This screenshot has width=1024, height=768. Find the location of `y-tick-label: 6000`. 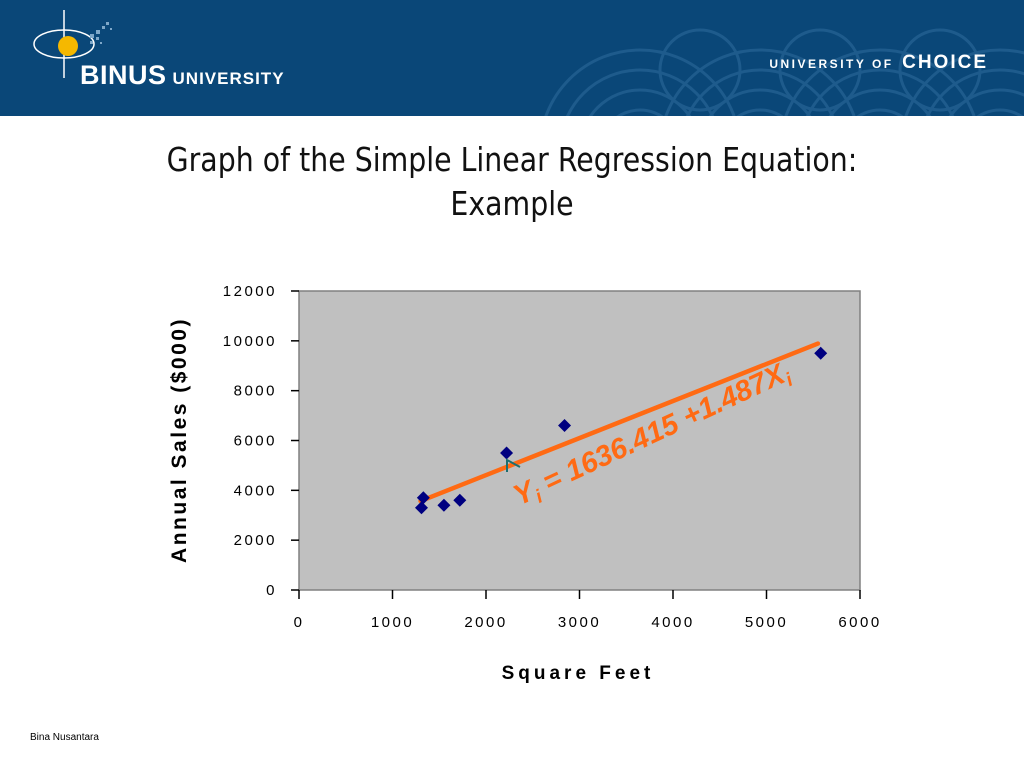

y-tick-label: 6000 is located at coordinates (255, 441).